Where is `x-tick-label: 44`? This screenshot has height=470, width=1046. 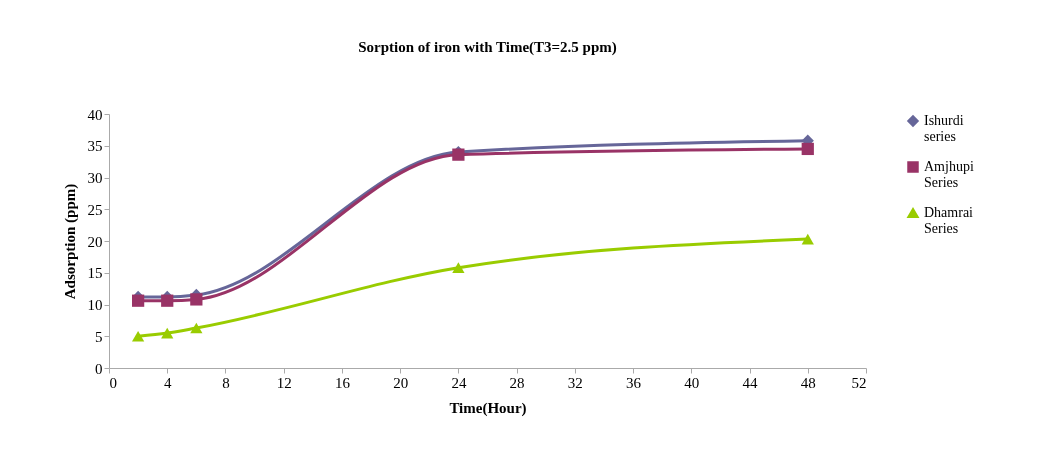 x-tick-label: 44 is located at coordinates (750, 382).